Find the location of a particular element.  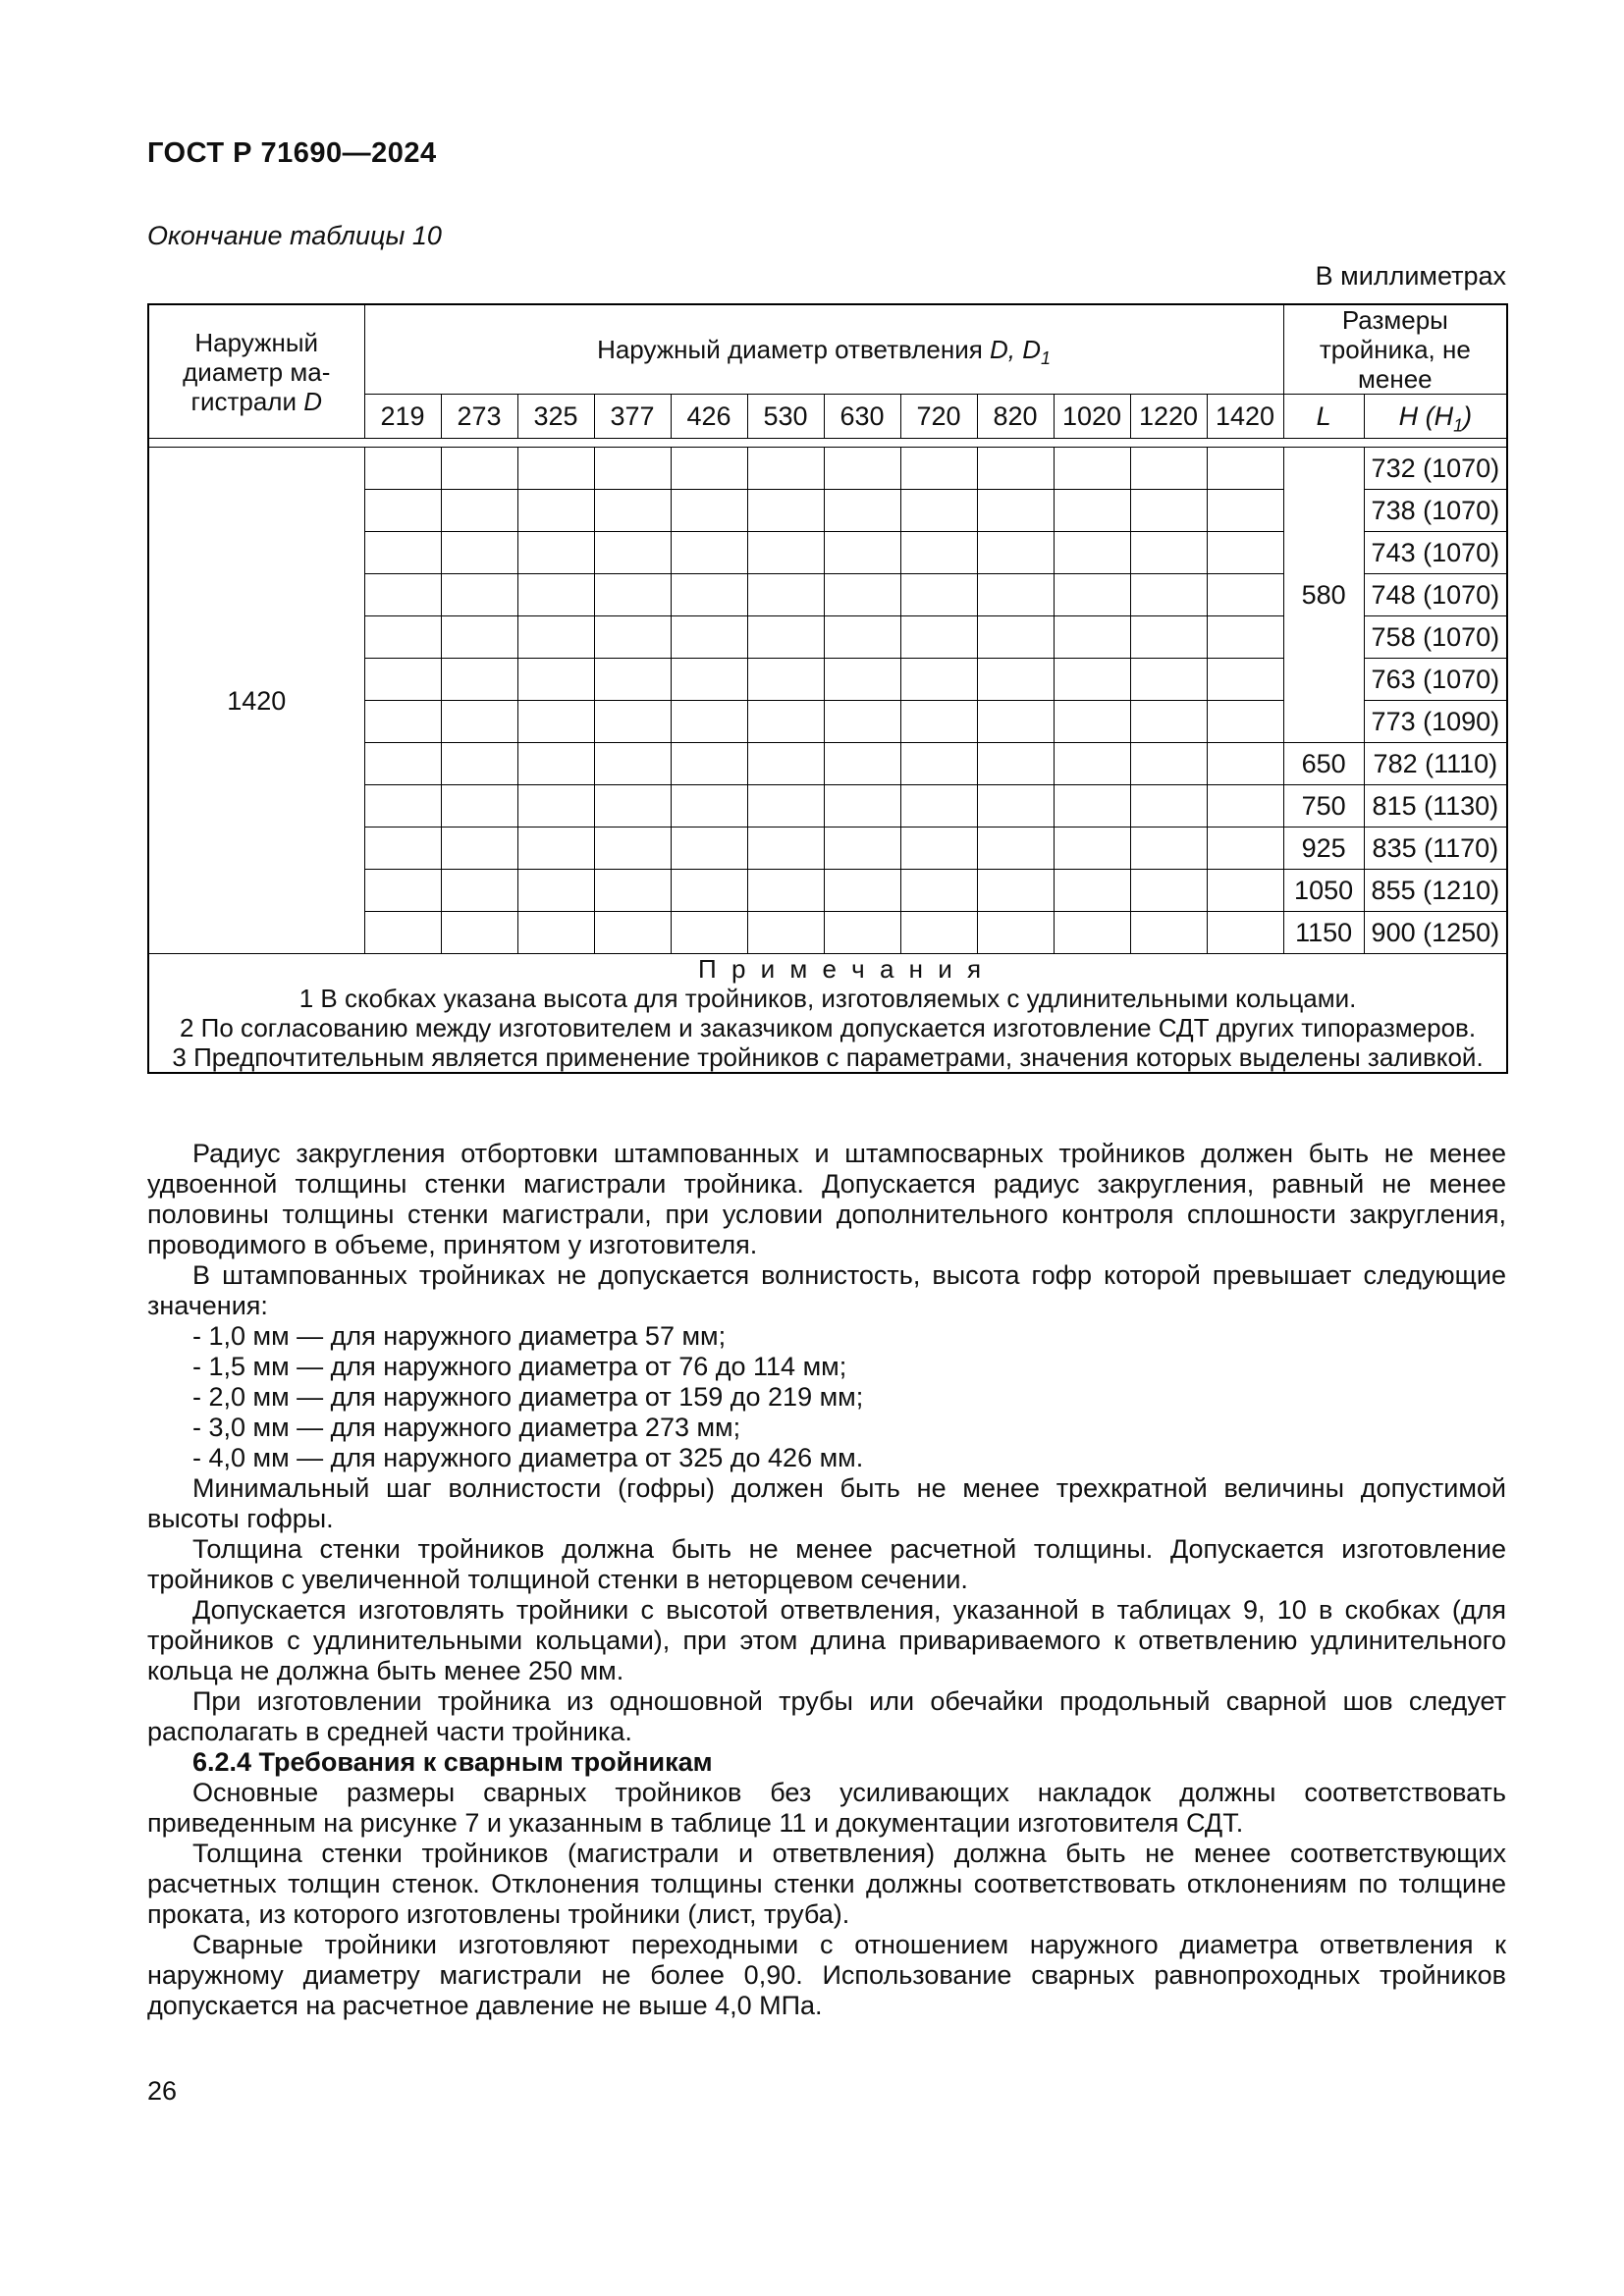

table-row: 1050 855 (1210) is located at coordinates (828, 890).